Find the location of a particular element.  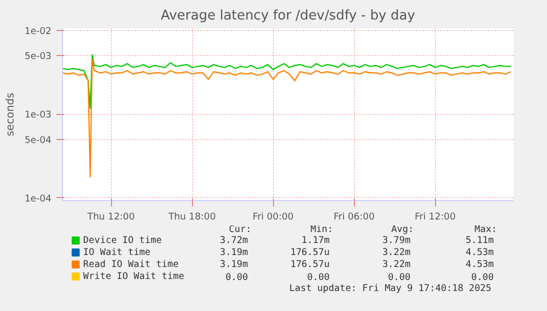

y-tick-label: 5e-04 is located at coordinates (38, 140).